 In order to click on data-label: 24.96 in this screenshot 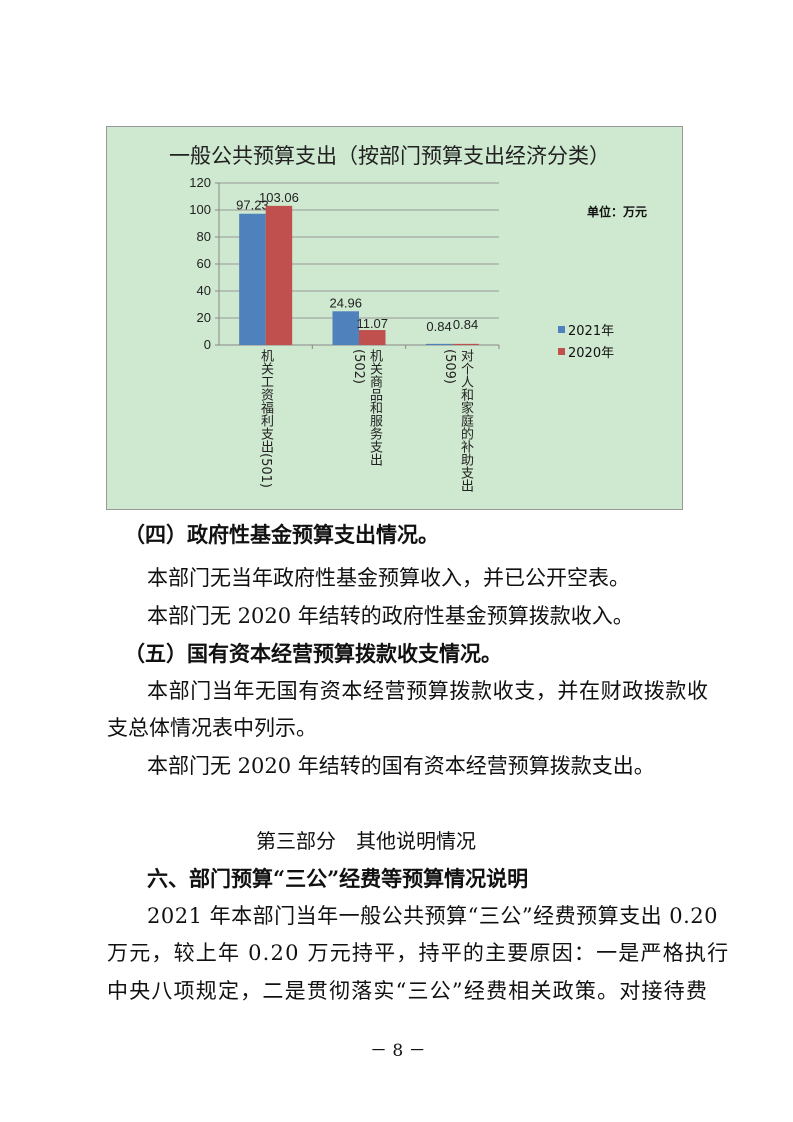, I will do `click(345, 302)`.